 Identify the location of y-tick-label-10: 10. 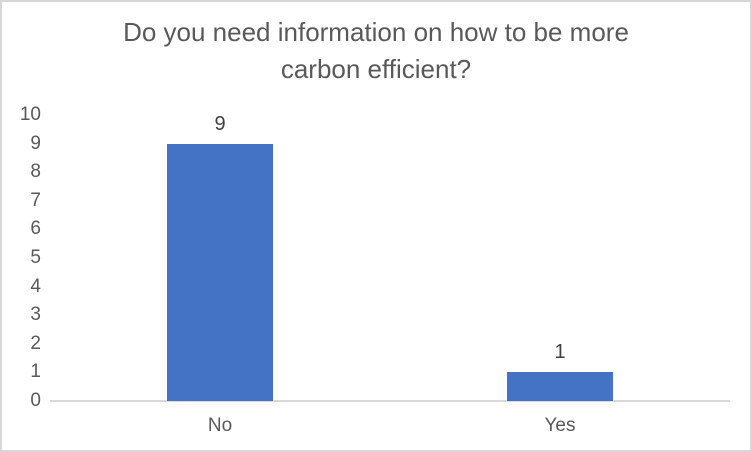
(30, 114).